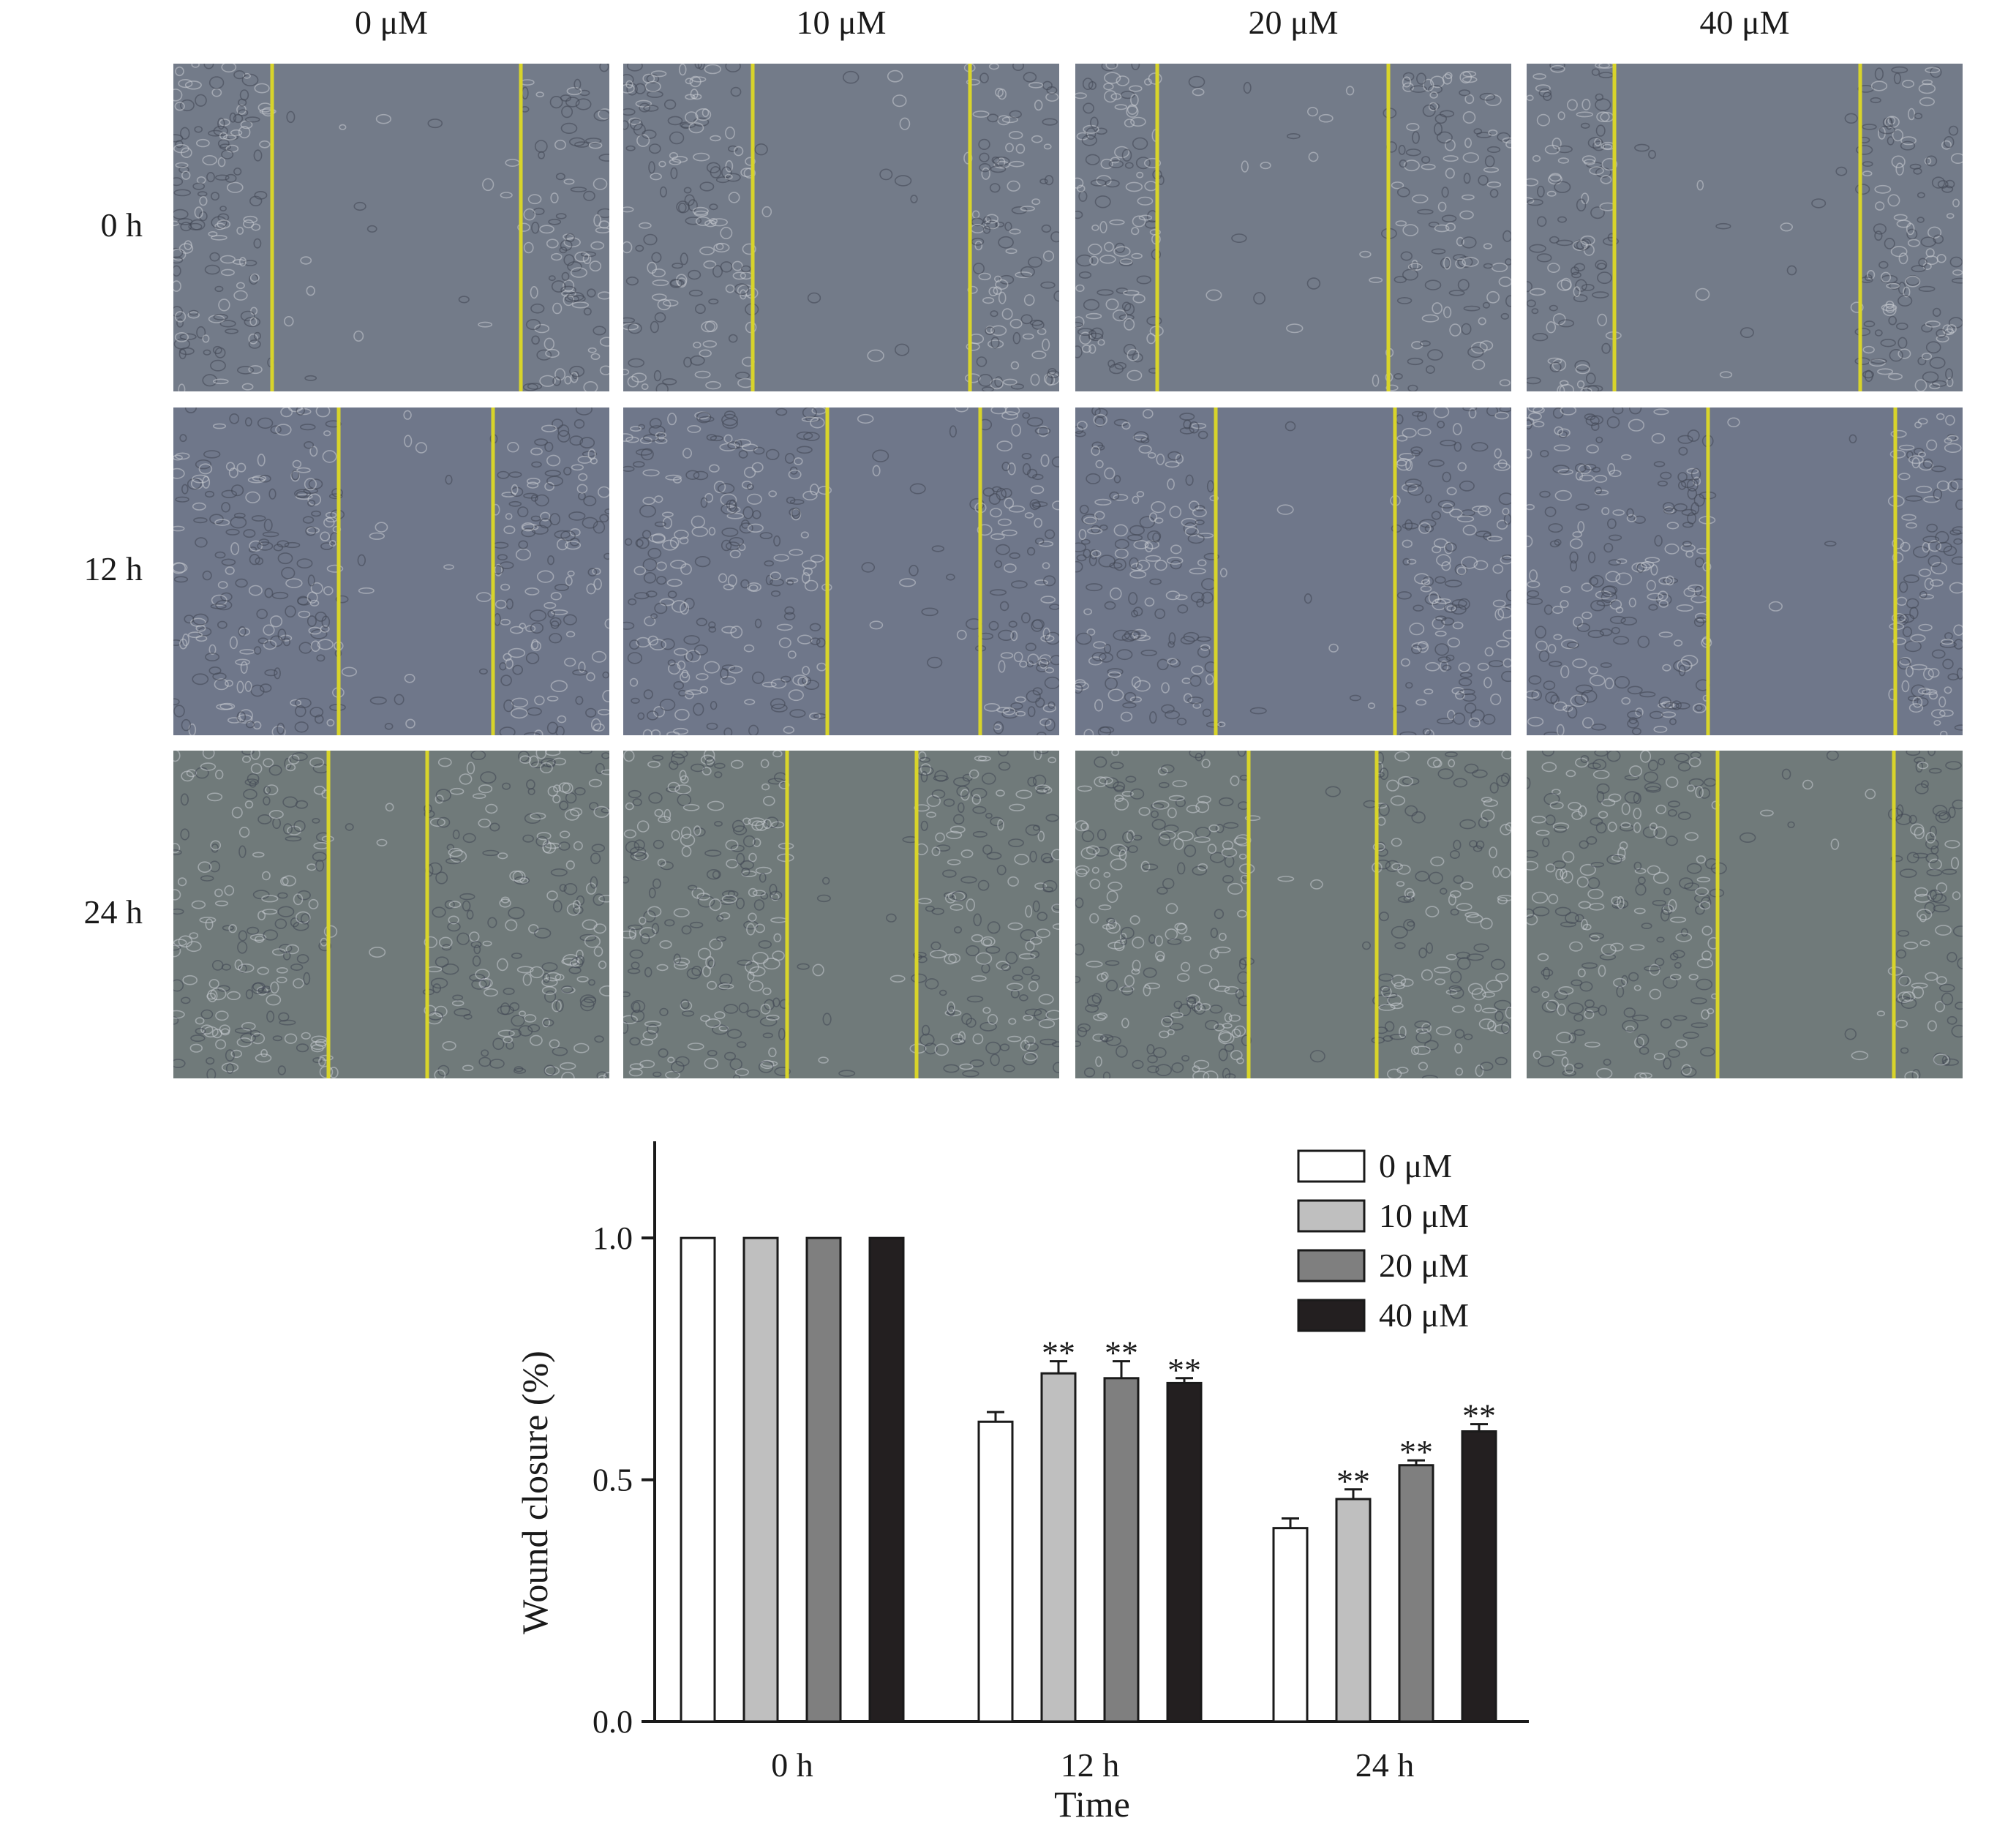 The image size is (2016, 1829). I want to click on x-axis-label: Time, so click(1092, 1805).